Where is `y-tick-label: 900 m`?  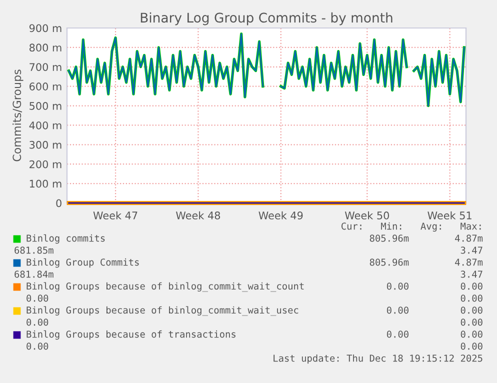
y-tick-label: 900 m is located at coordinates (45, 28).